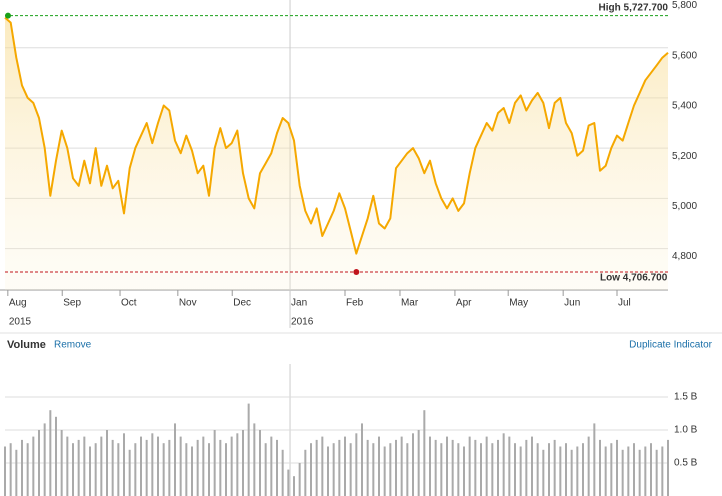 This screenshot has width=722, height=496. What do you see at coordinates (684, 256) in the screenshot?
I see `y-tick-label: 4,800` at bounding box center [684, 256].